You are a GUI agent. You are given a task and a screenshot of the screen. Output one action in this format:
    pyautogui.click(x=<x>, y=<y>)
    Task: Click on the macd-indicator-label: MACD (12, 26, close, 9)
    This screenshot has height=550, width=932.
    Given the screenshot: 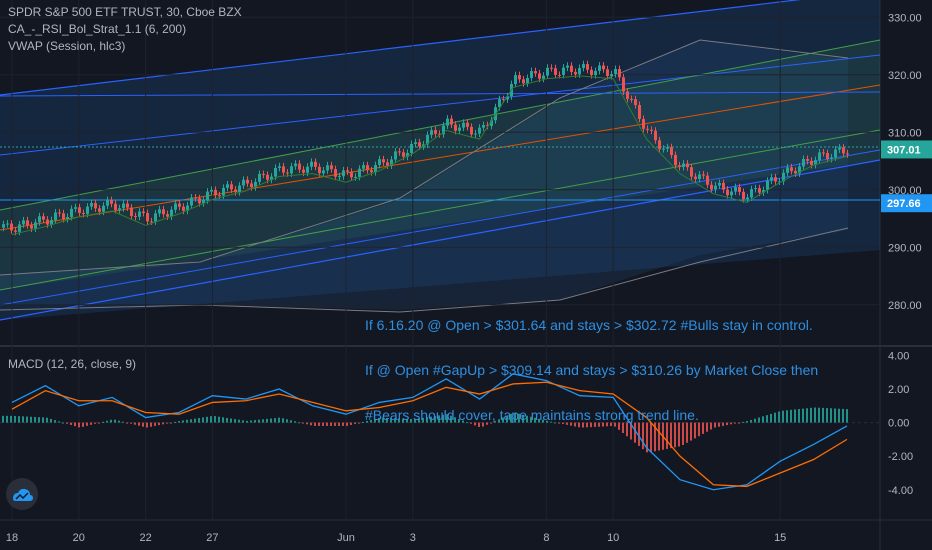 What is the action you would take?
    pyautogui.click(x=72, y=364)
    